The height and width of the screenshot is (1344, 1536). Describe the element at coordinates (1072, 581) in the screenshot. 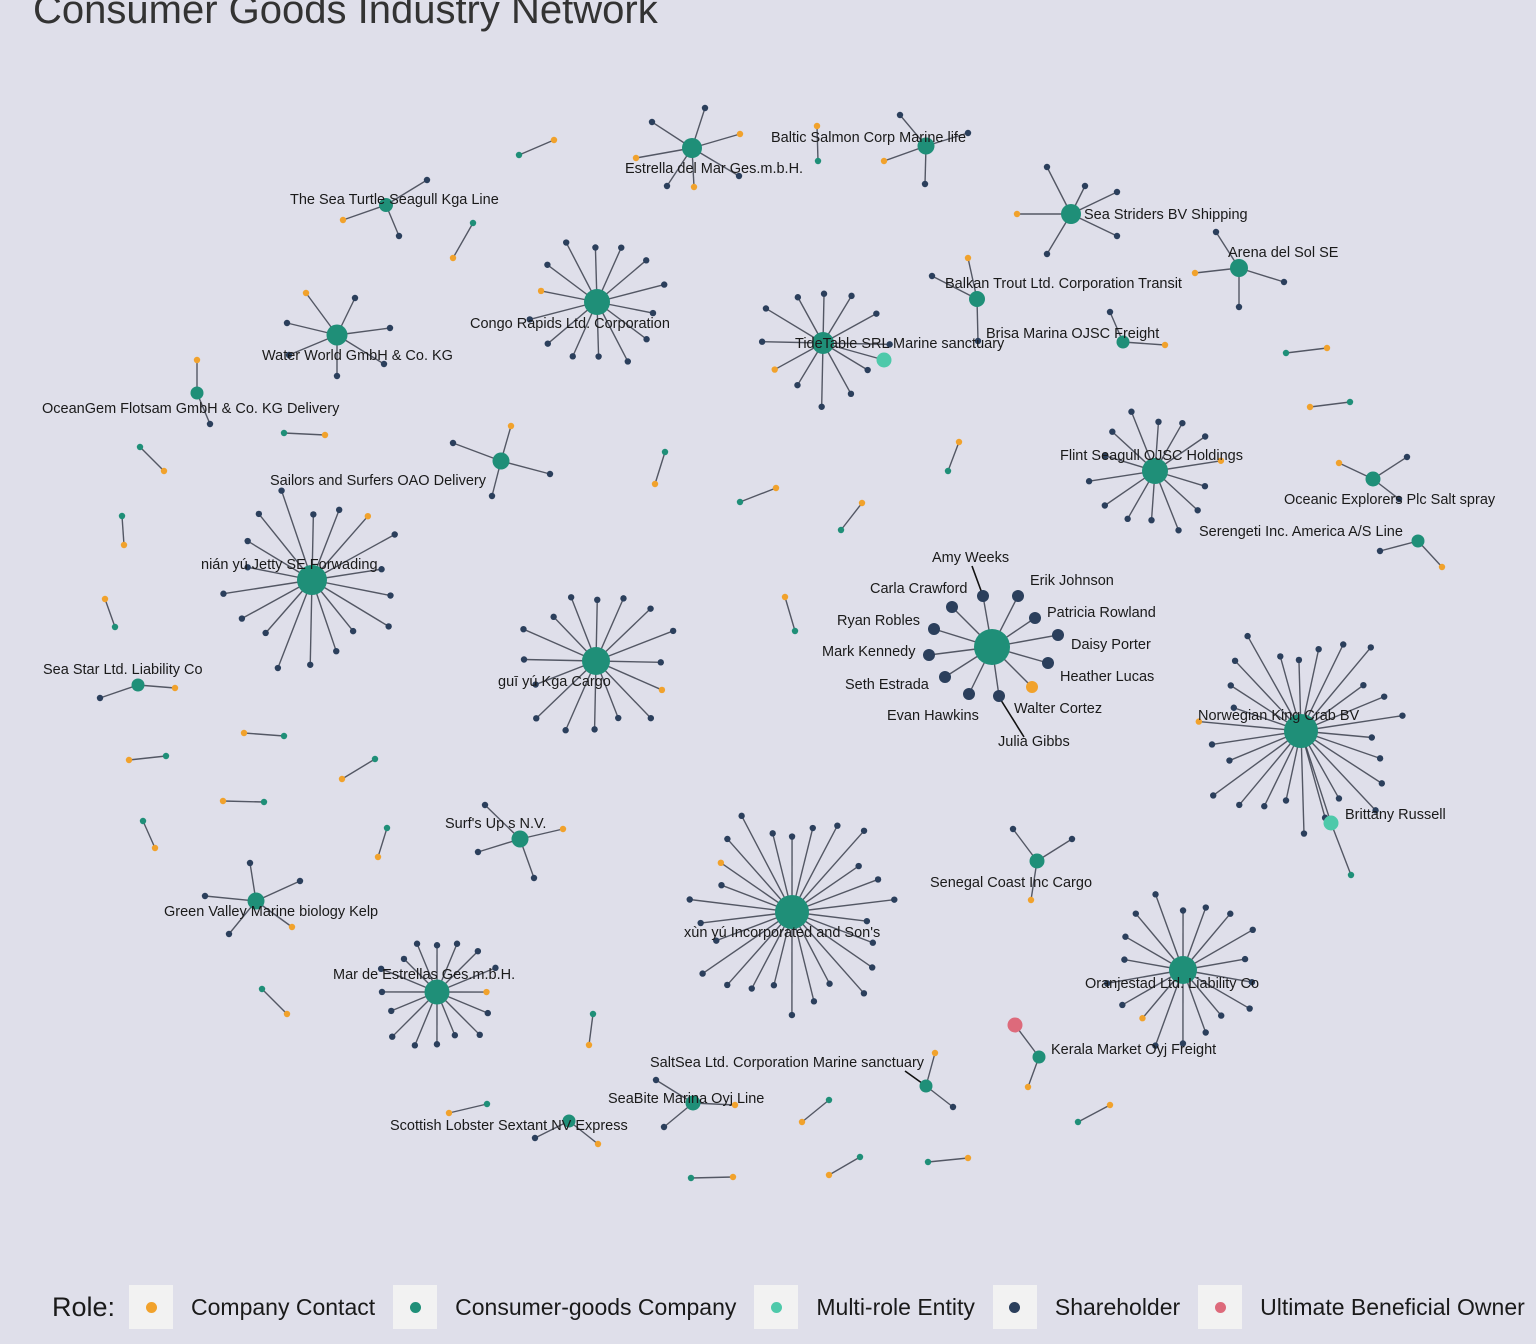

I see `node-label-erik: Erik Johnson` at that location.